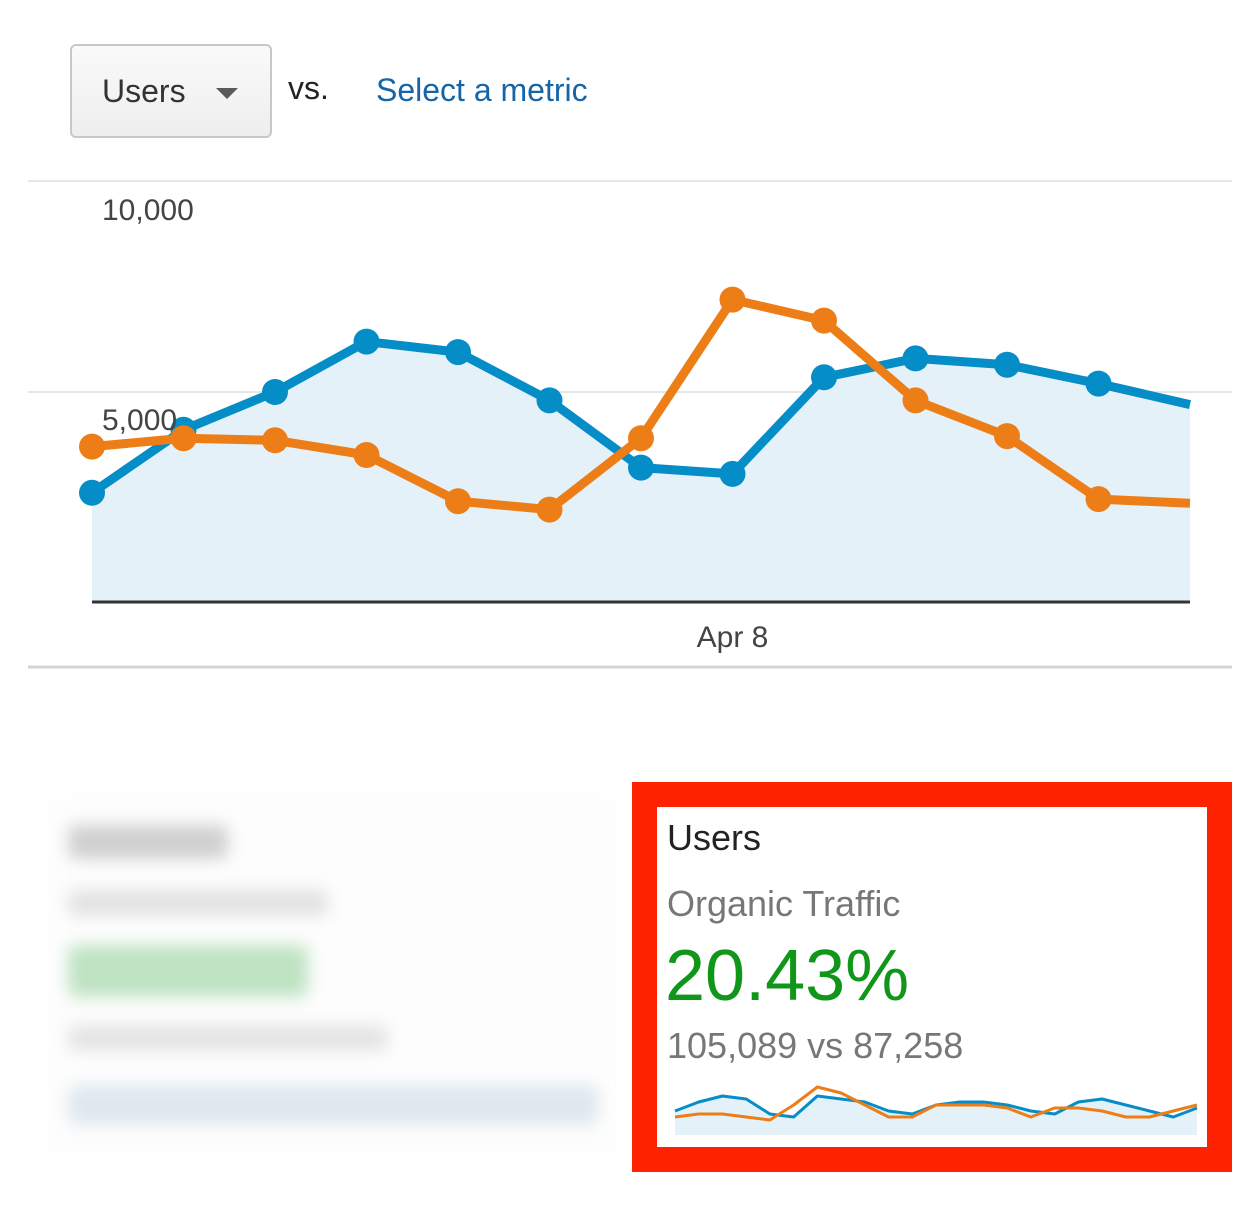 The image size is (1260, 1205). I want to click on select-metric-link: Select a metric, so click(482, 90).